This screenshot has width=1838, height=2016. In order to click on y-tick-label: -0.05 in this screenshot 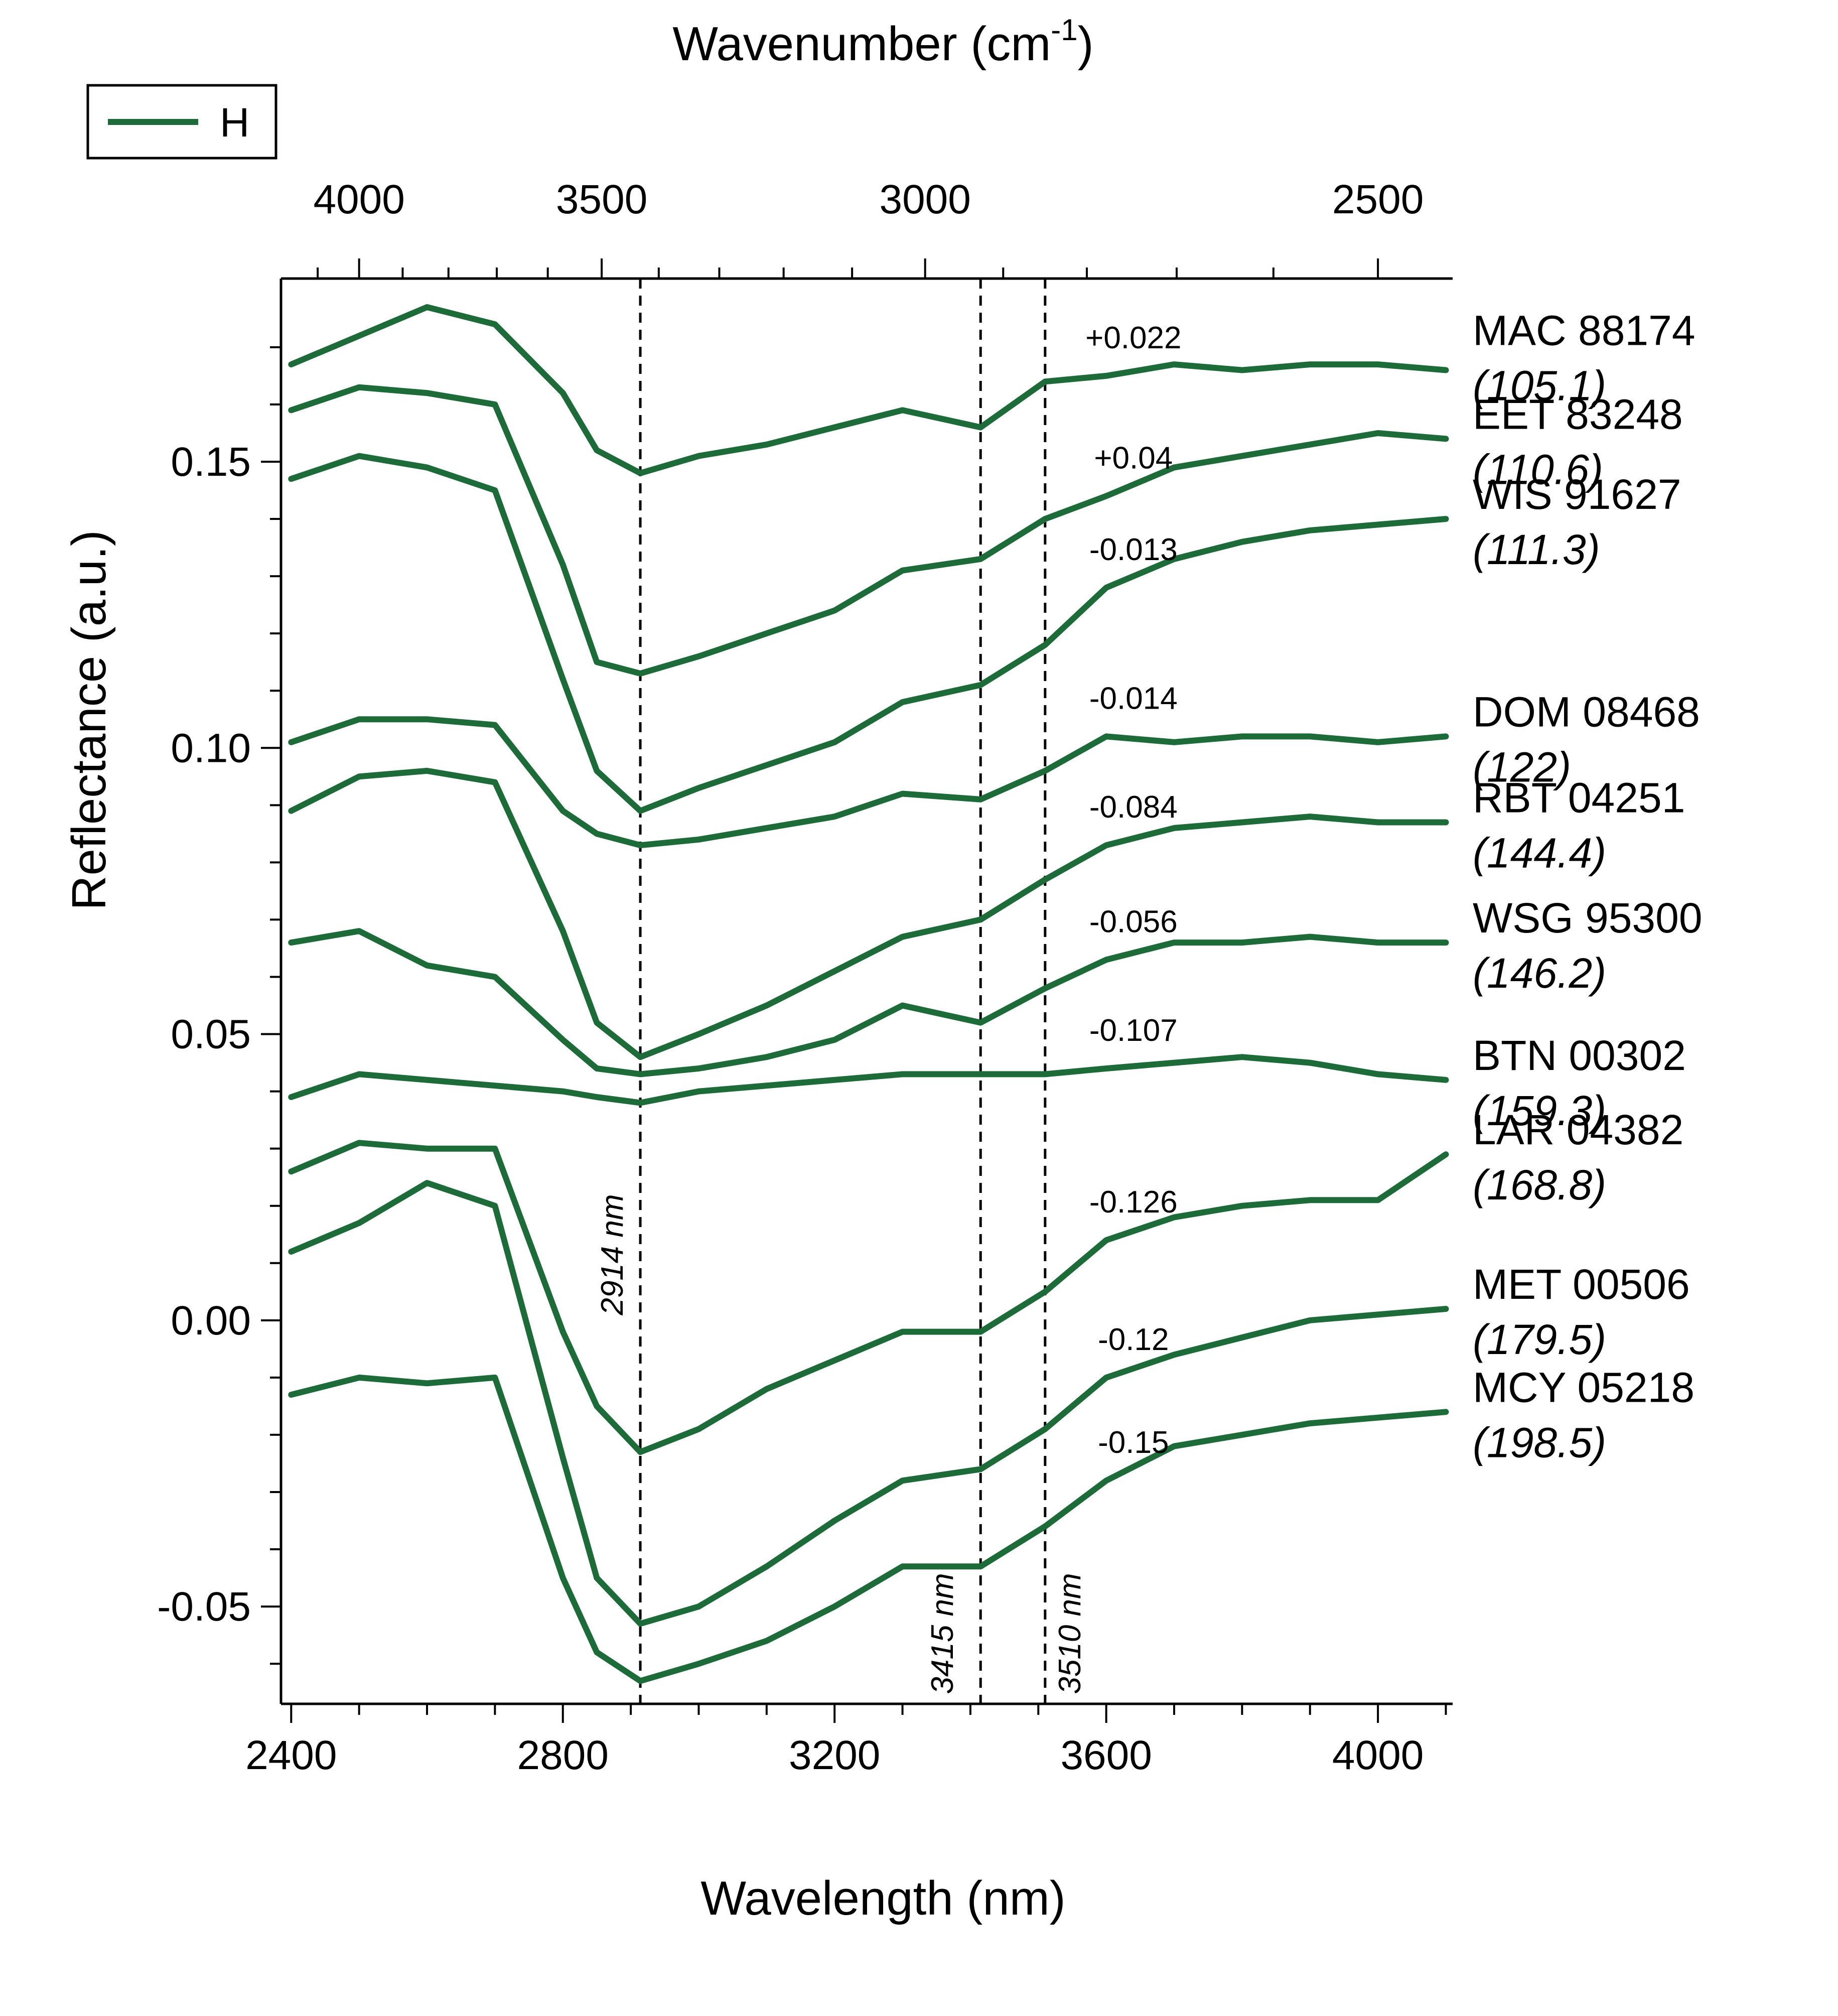, I will do `click(204, 1607)`.